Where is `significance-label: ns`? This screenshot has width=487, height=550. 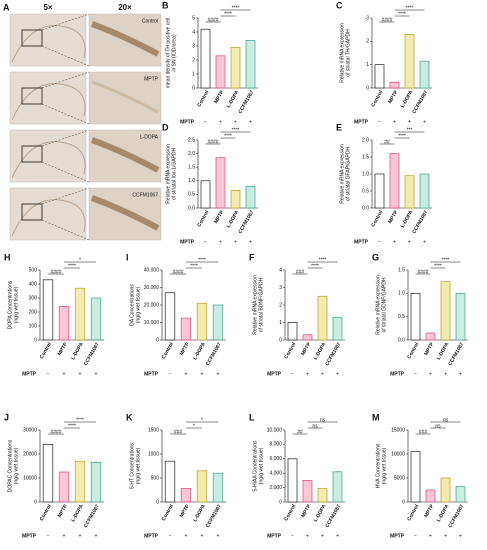 significance-label: ns is located at coordinates (446, 420).